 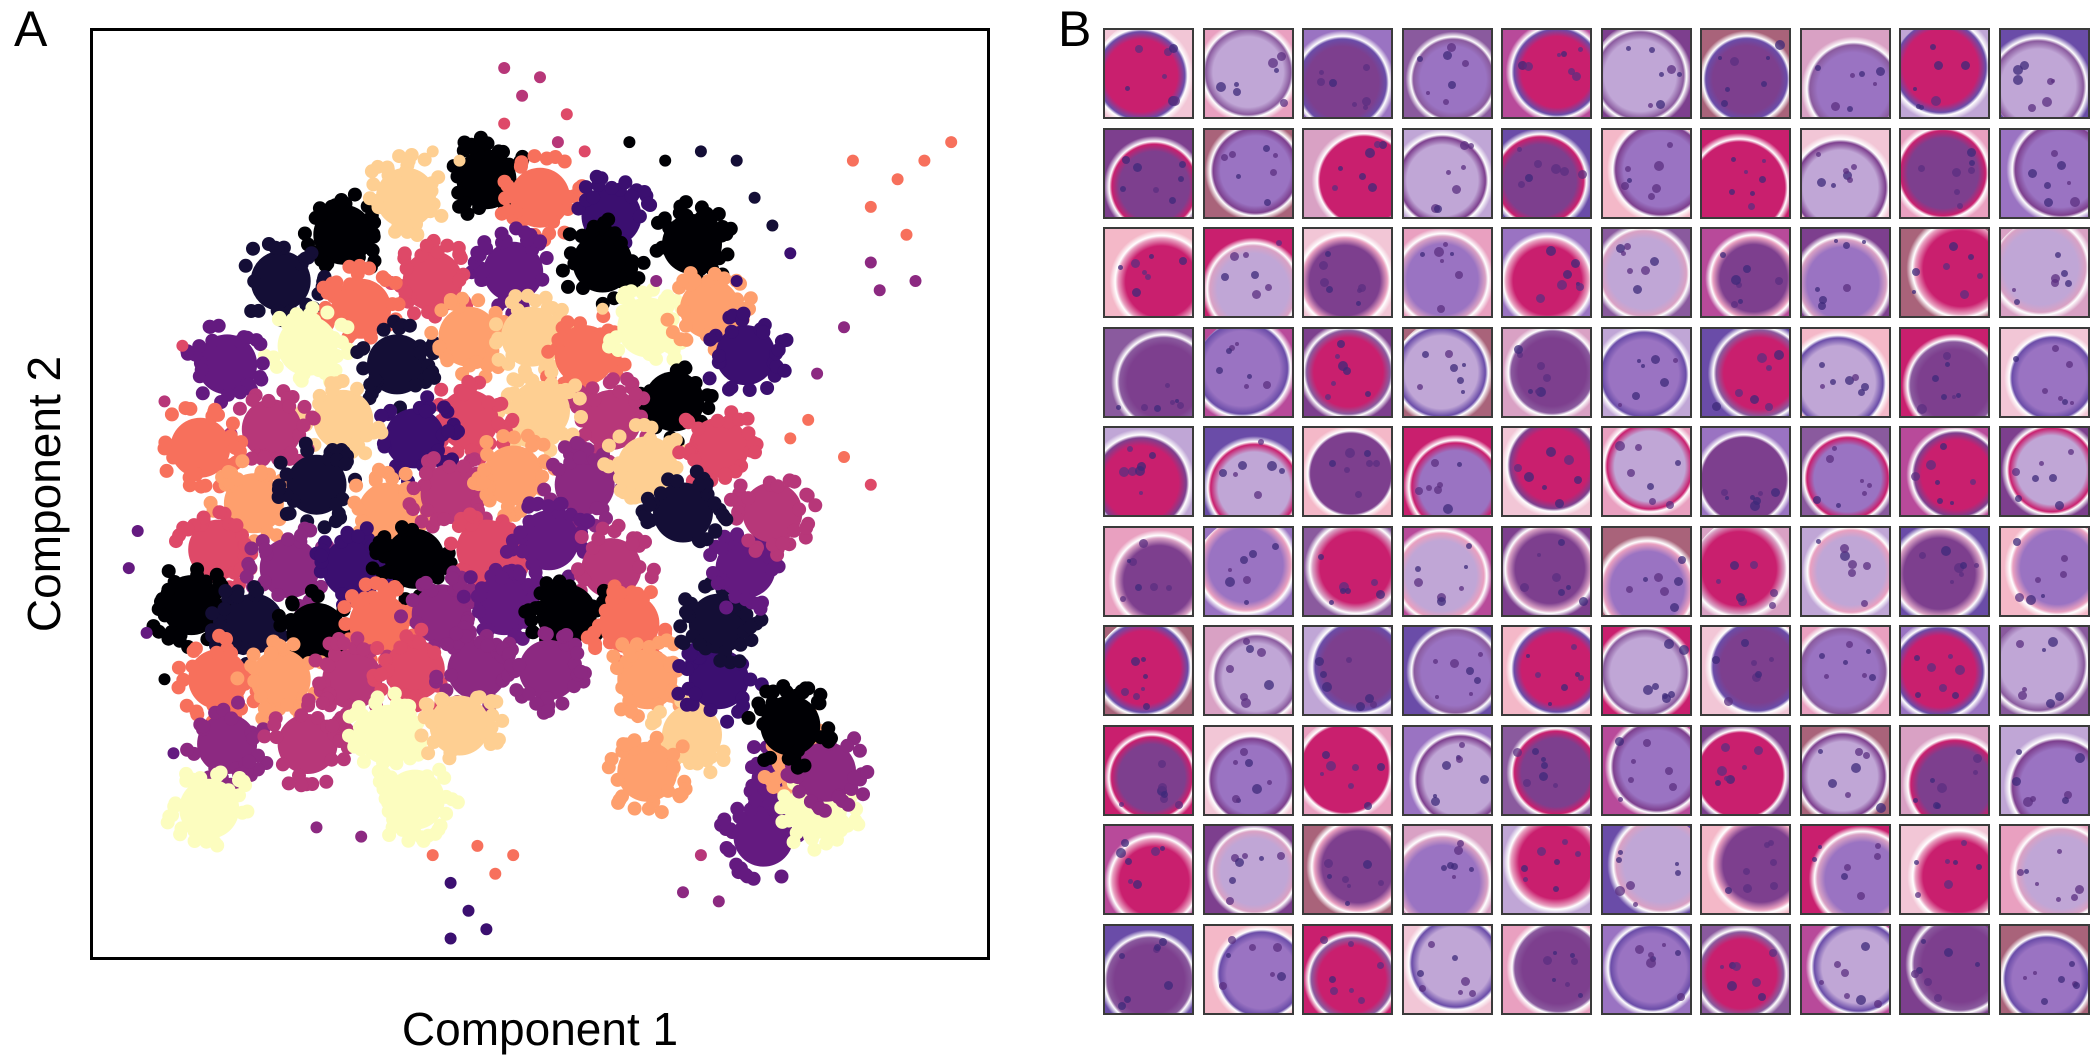 I want to click on cluster-31-point, so click(x=356, y=485).